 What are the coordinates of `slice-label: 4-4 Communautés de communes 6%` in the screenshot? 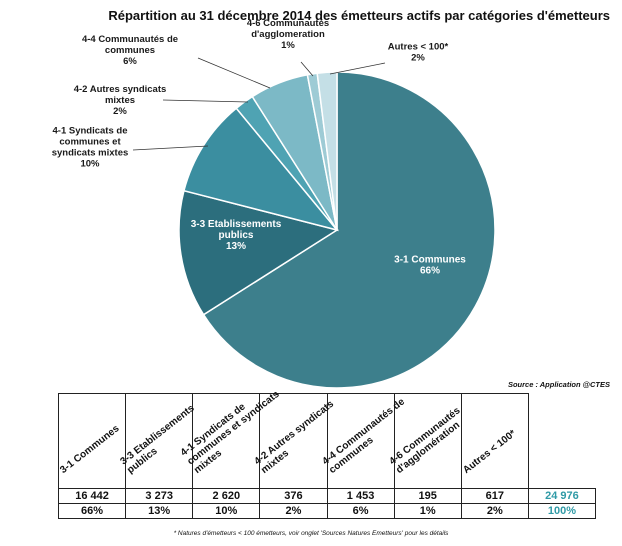 It's located at (130, 50).